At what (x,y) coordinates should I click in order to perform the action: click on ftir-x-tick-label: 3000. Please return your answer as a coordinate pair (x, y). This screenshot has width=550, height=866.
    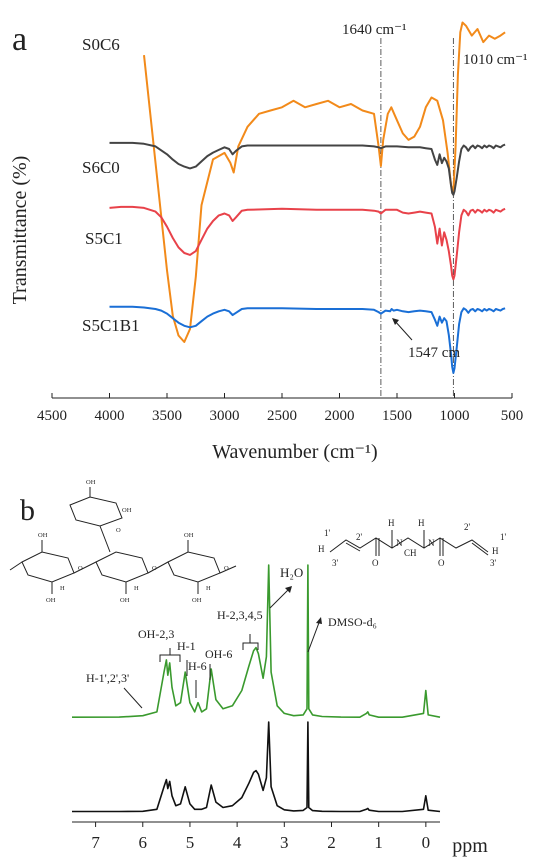
    Looking at the image, I should click on (225, 416).